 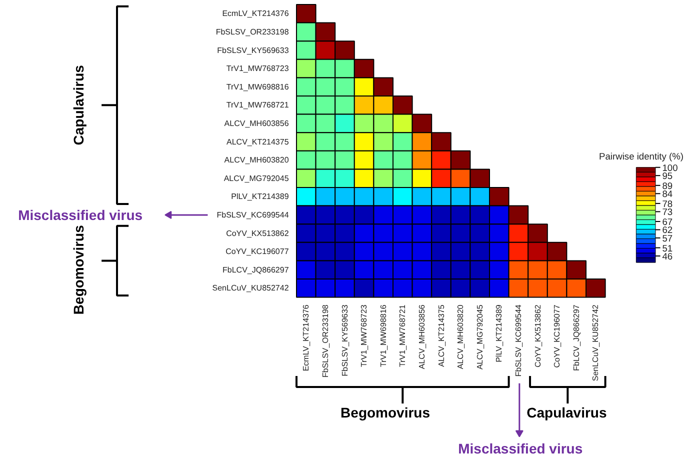 What do you see at coordinates (499, 333) in the screenshot?
I see `x-tick-label: PlLV_KT214389` at bounding box center [499, 333].